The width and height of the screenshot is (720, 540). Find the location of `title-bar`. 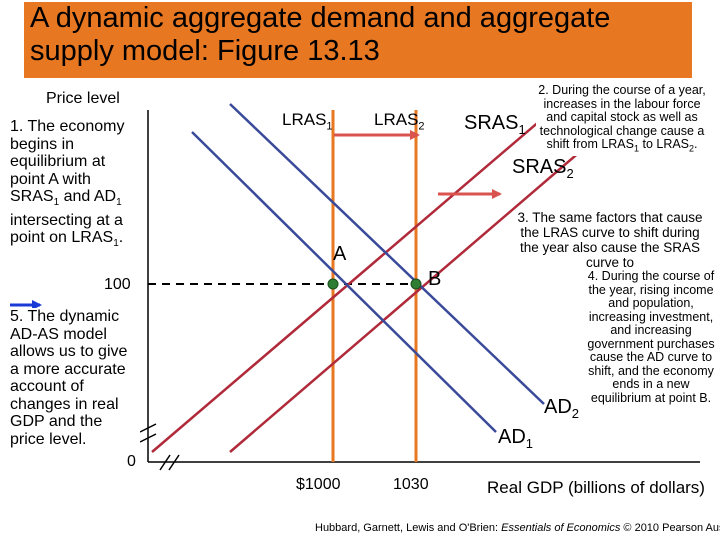

title-bar is located at coordinates (358, 40).